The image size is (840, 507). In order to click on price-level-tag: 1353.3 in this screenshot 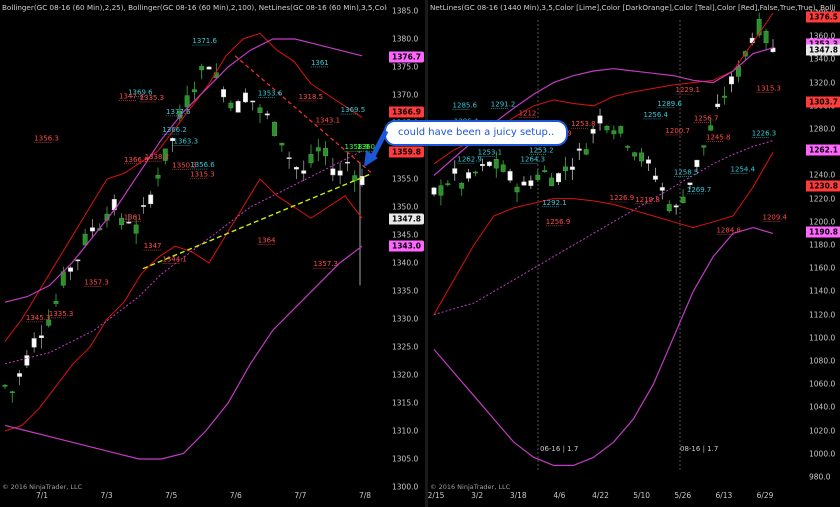, I will do `click(823, 44)`.